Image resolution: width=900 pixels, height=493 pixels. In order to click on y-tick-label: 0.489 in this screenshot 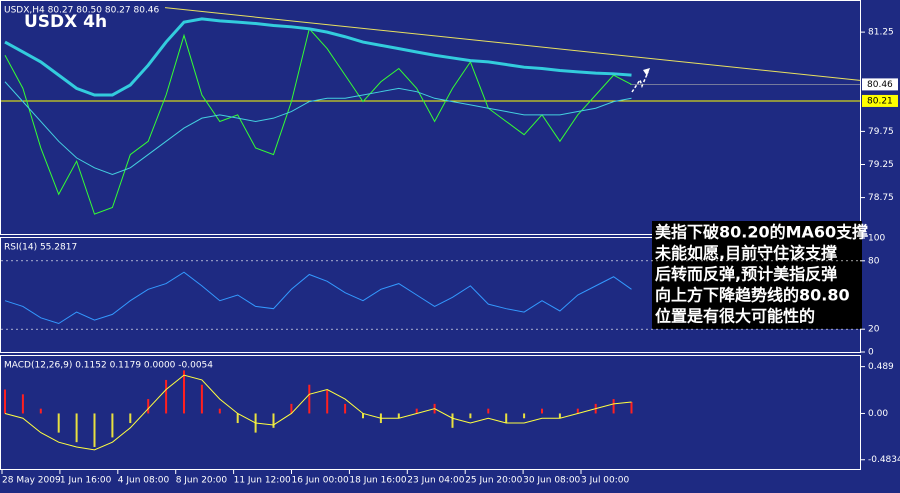, I will do `click(881, 367)`.